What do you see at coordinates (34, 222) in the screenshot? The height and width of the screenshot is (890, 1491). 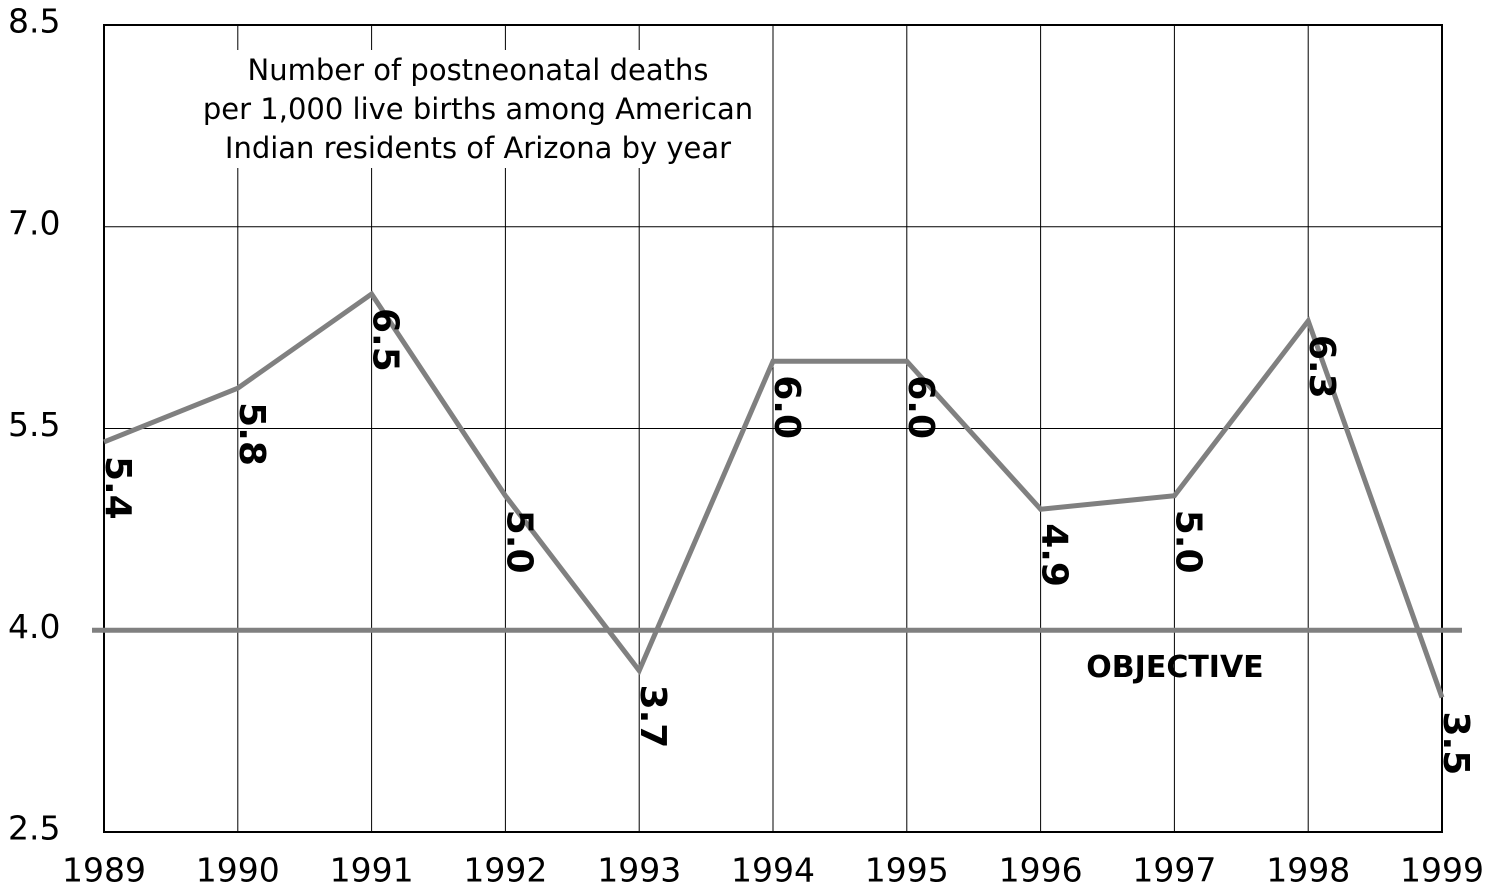 I see `y-tick-label: 7.0` at bounding box center [34, 222].